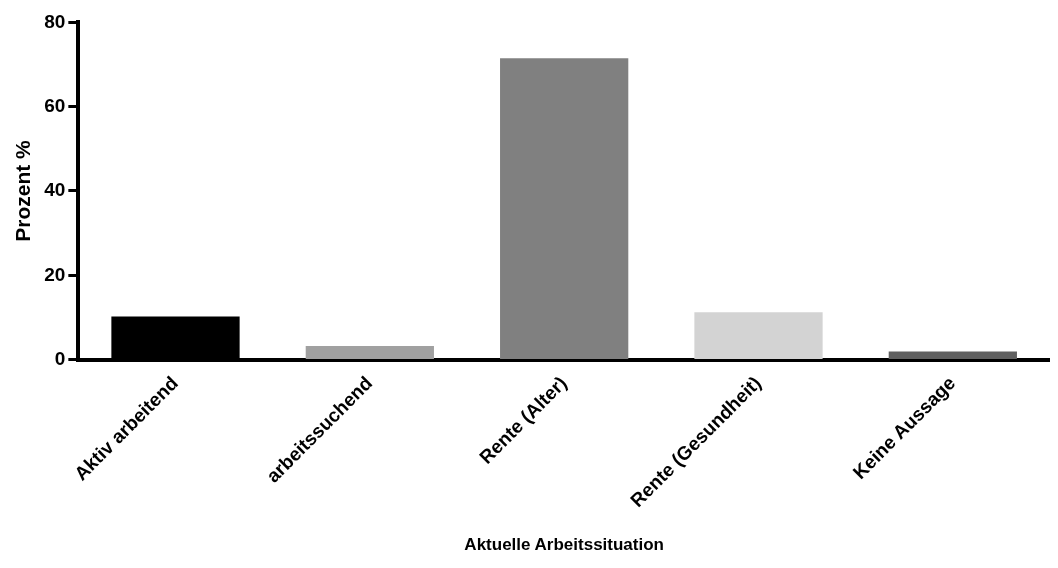 The image size is (1058, 568). I want to click on x-axis-title: Aktuelle Arbeitssituation, so click(564, 545).